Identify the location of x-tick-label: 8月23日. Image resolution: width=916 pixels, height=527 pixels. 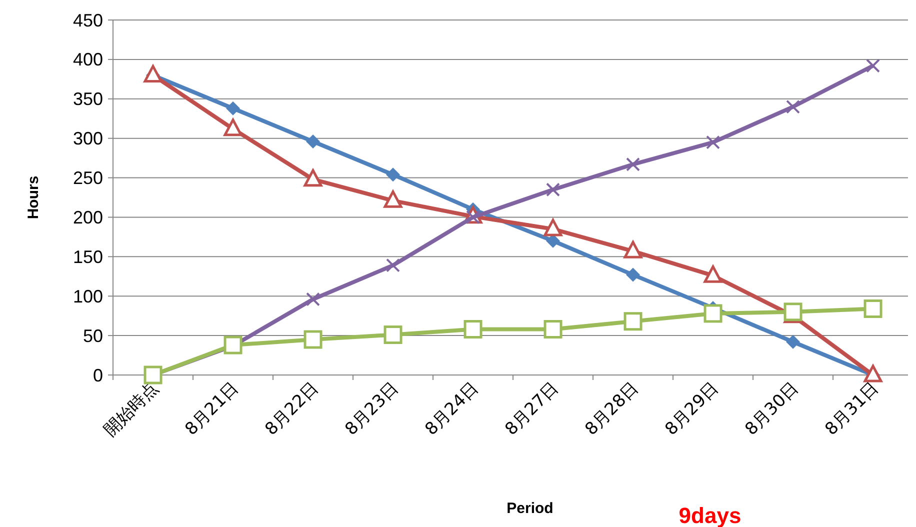
(372, 409).